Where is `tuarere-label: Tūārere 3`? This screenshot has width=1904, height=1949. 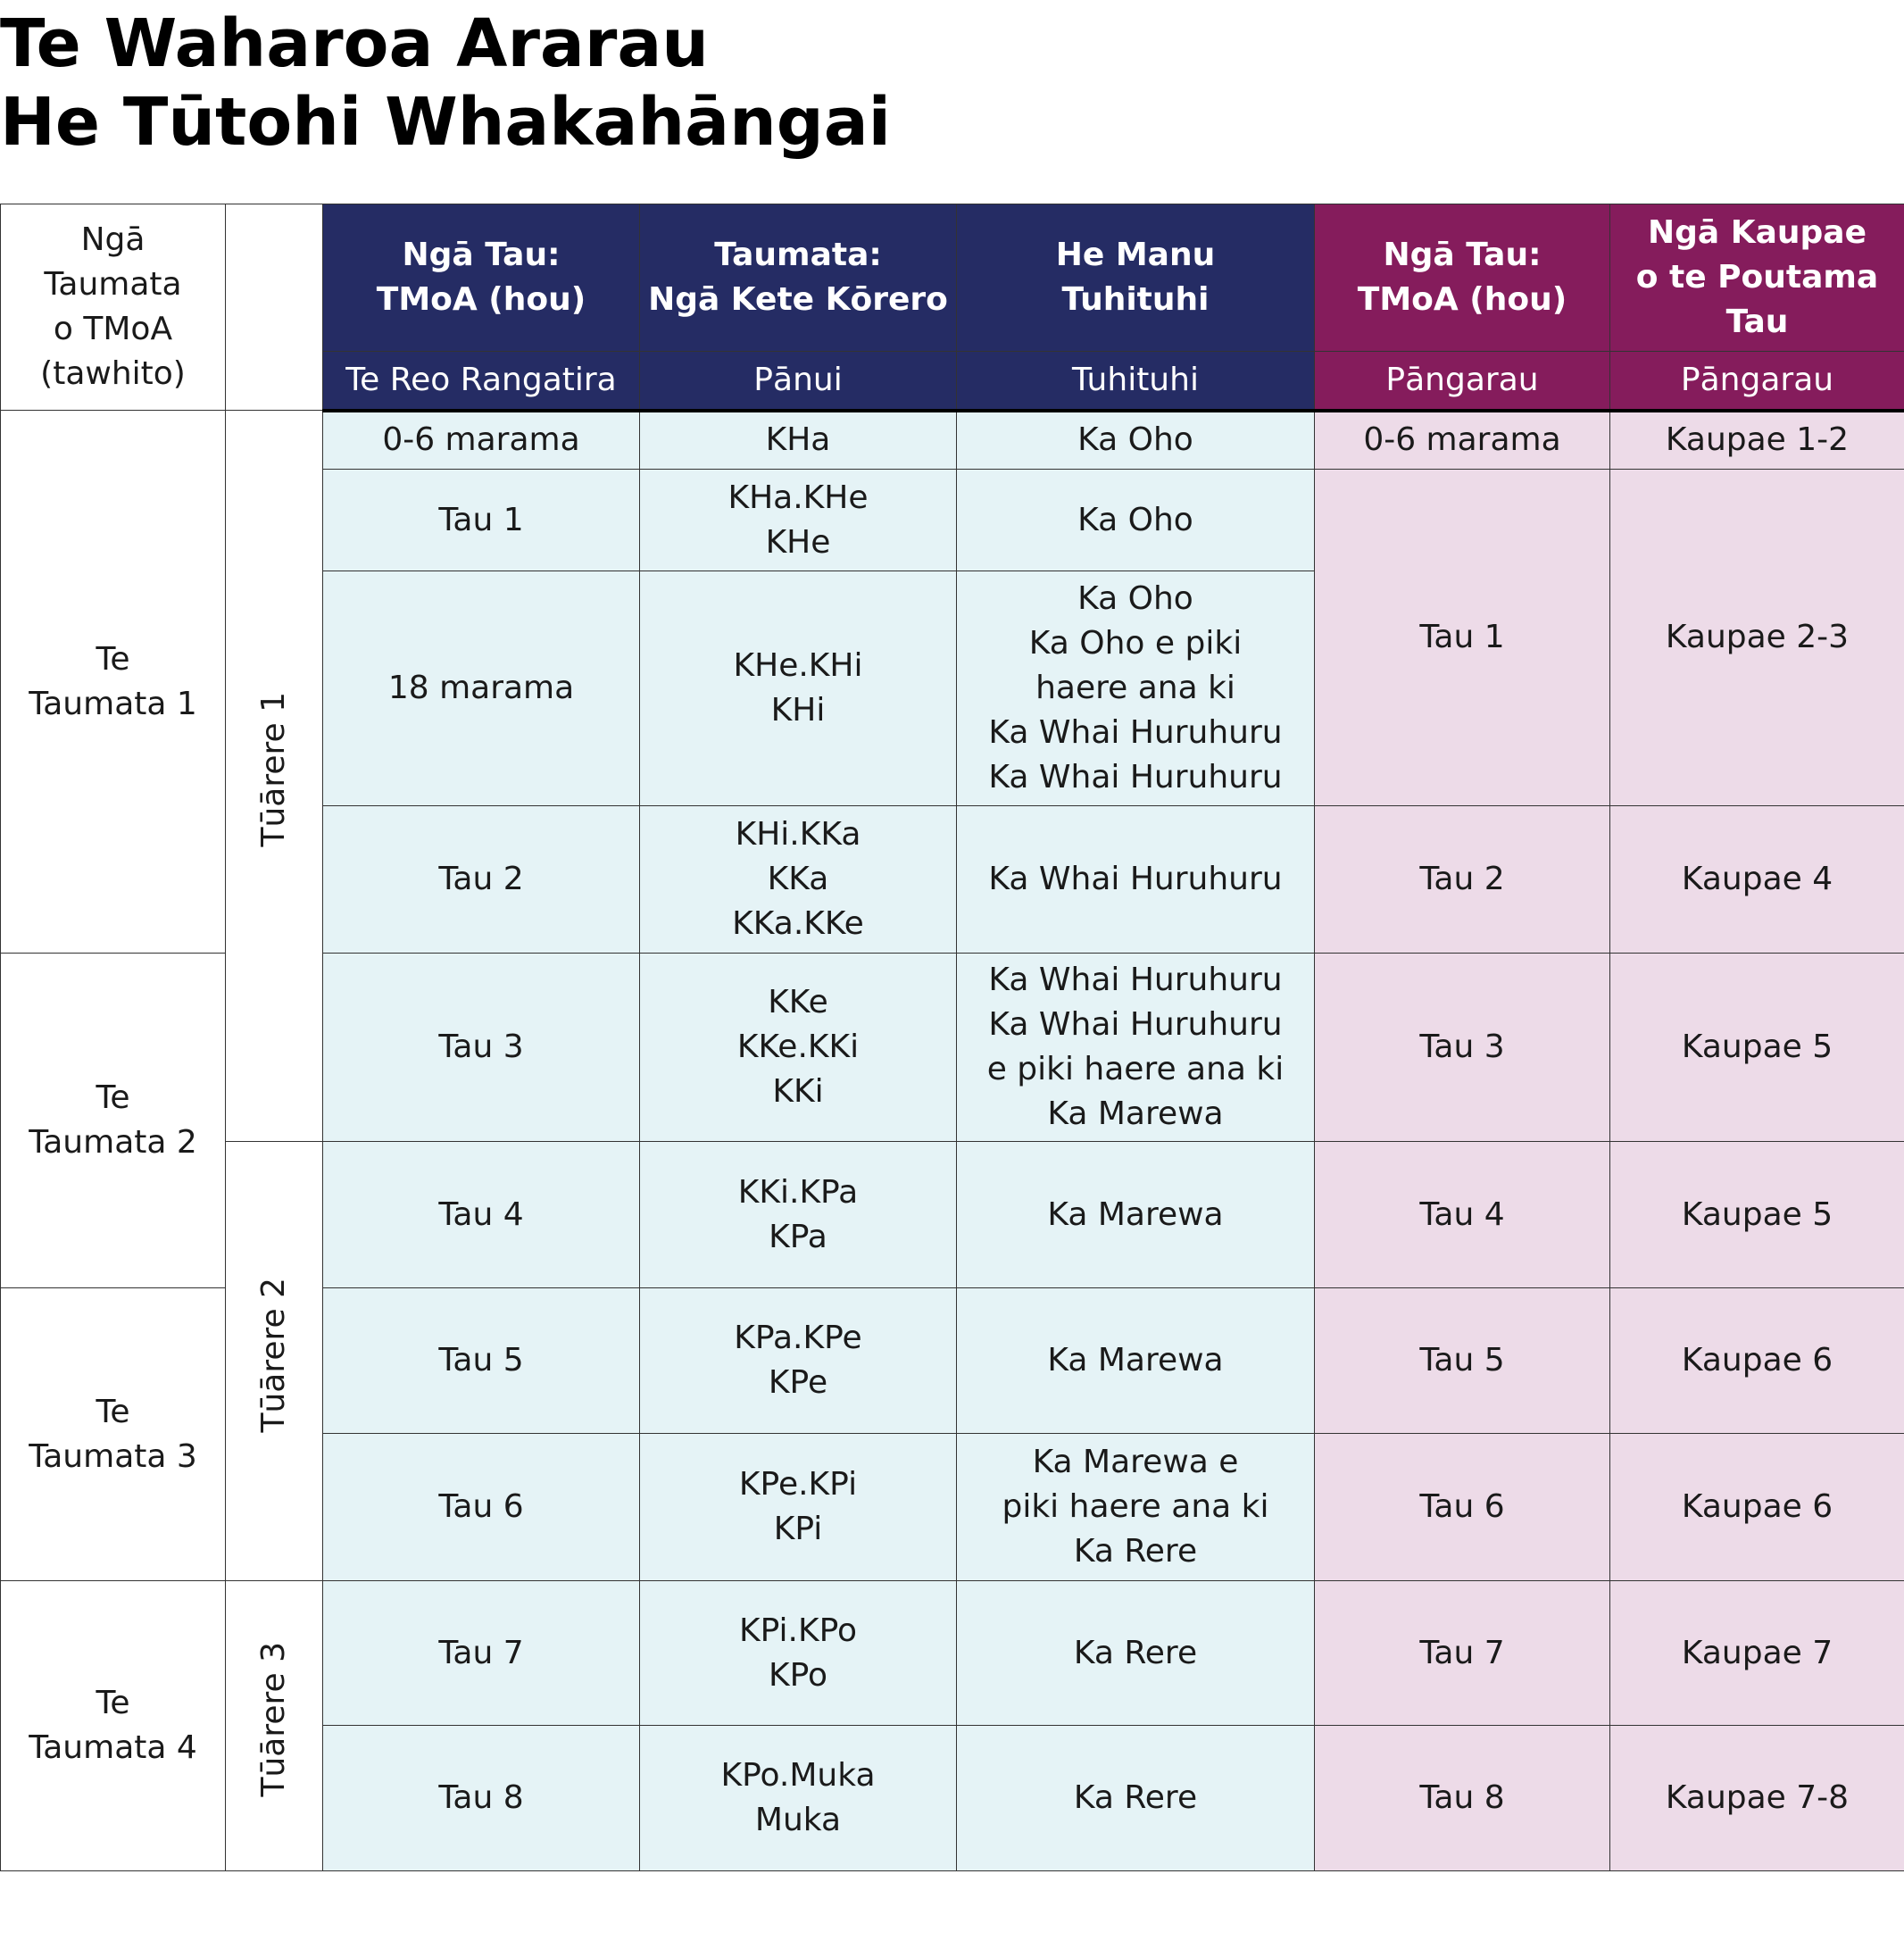
tuarere-label: Tūārere 3 is located at coordinates (273, 1719).